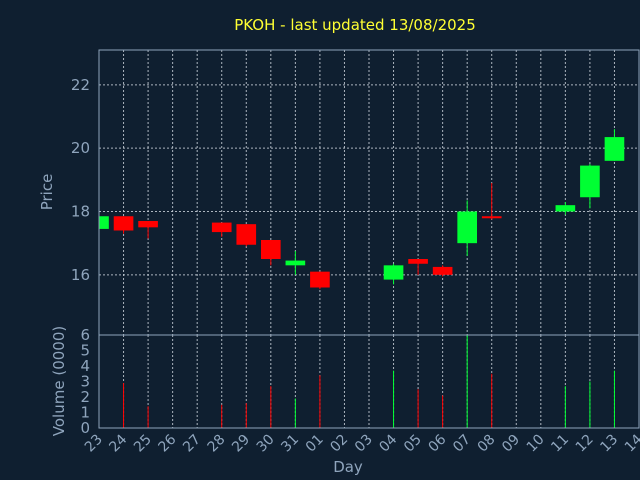 The width and height of the screenshot is (640, 480). Describe the element at coordinates (536, 444) in the screenshot. I see `x-tick-label: 10` at that location.